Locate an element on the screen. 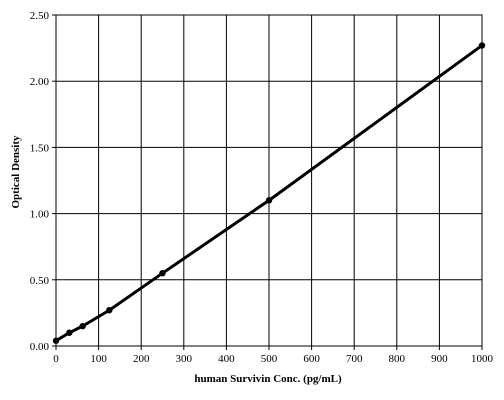  y-axis-title: Optical Density is located at coordinates (16, 172).